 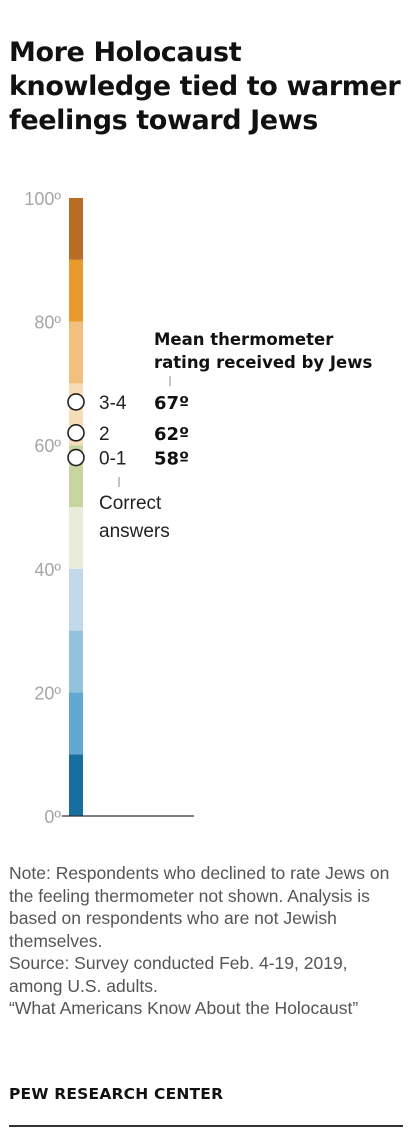 I want to click on data-points: 3-4 67º 2 62º 0-1 58º, so click(x=128, y=431).